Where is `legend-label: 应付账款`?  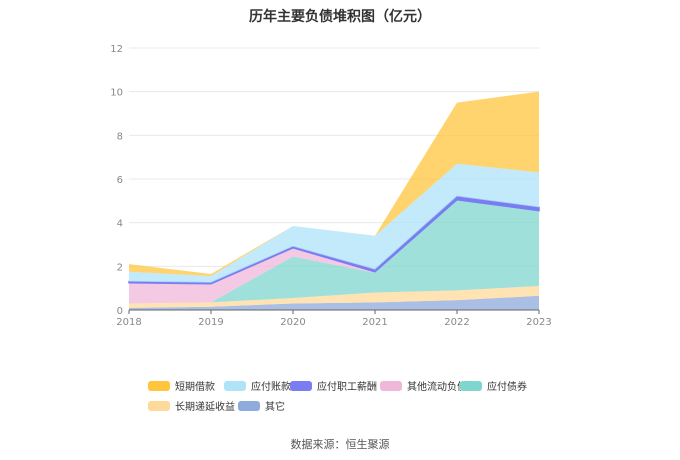
legend-label: 应付账款 is located at coordinates (271, 387).